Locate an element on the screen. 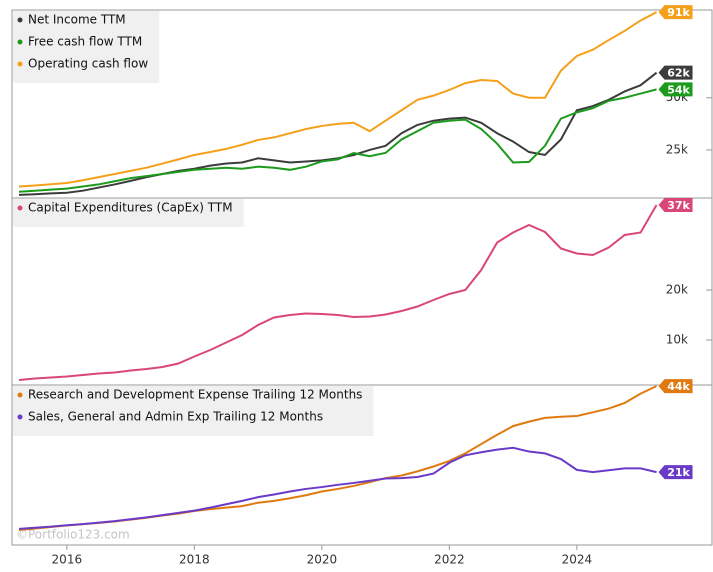  end-label: 54k is located at coordinates (678, 89).